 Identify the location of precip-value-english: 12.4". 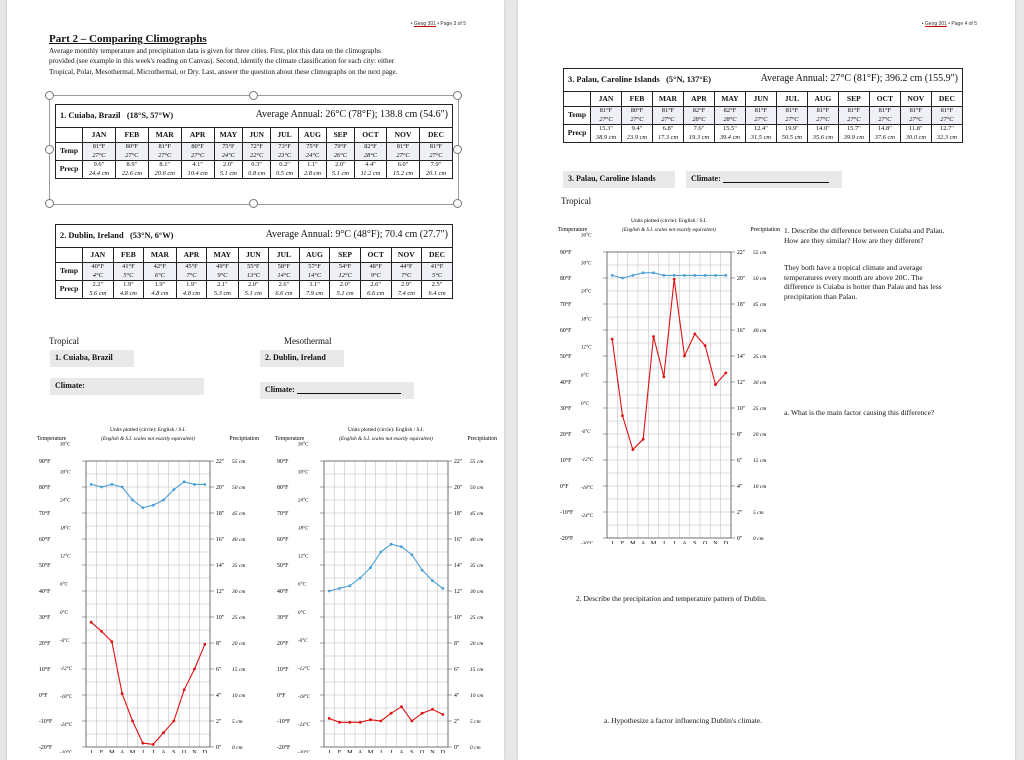
(761, 129).